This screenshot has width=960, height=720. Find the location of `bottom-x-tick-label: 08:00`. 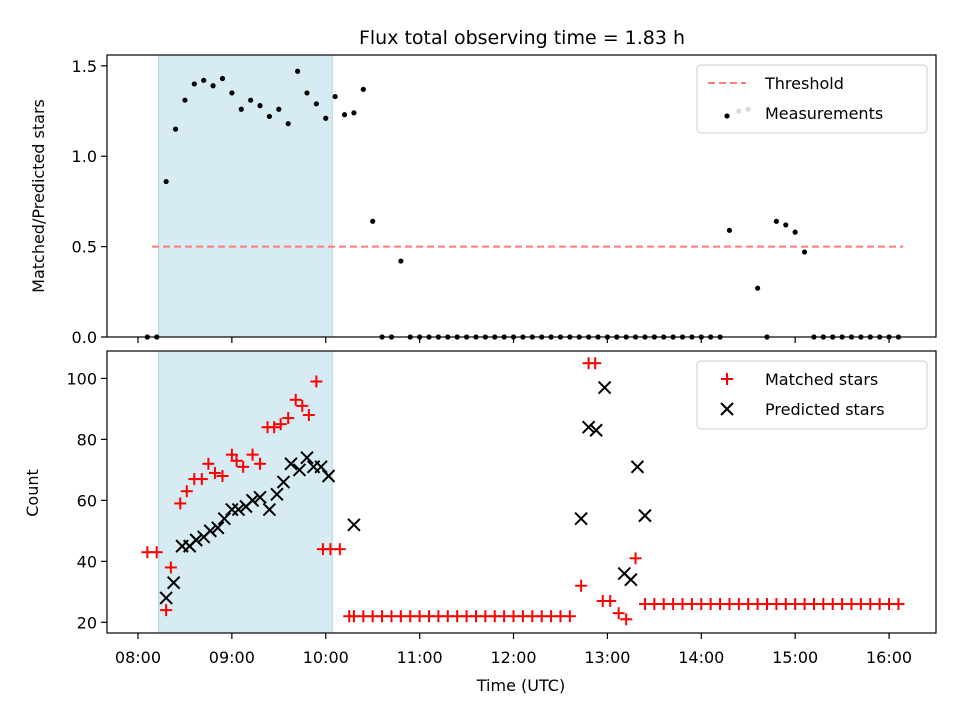

bottom-x-tick-label: 08:00 is located at coordinates (138, 657).